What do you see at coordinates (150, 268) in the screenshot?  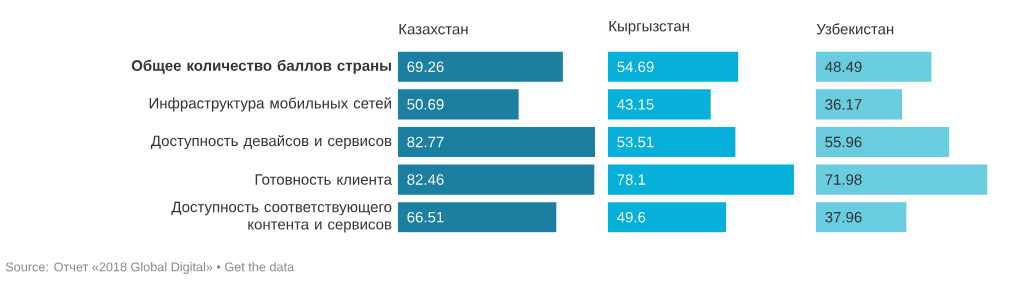 I see `source-note: Source: Отчет «2018 Global Digital» • Get the data` at bounding box center [150, 268].